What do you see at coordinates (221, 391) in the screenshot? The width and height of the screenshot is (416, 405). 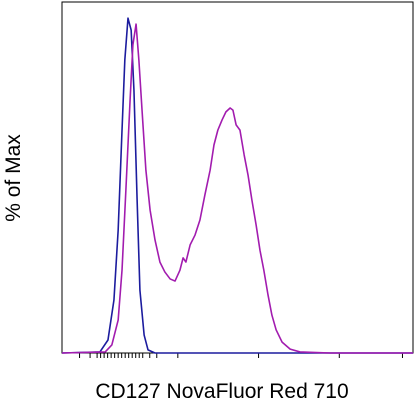 I see `x-axis-label: CD127 NovaFluor Red 710` at bounding box center [221, 391].